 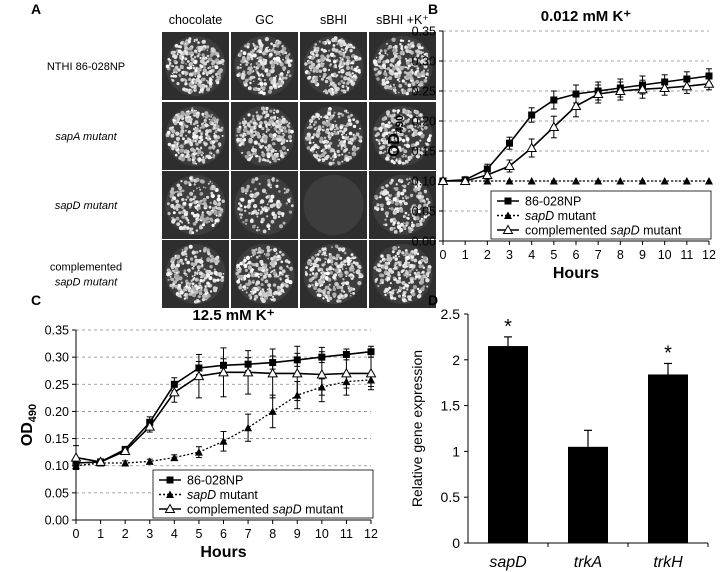 I want to click on legend-label: sapD mutant, so click(x=560, y=216).